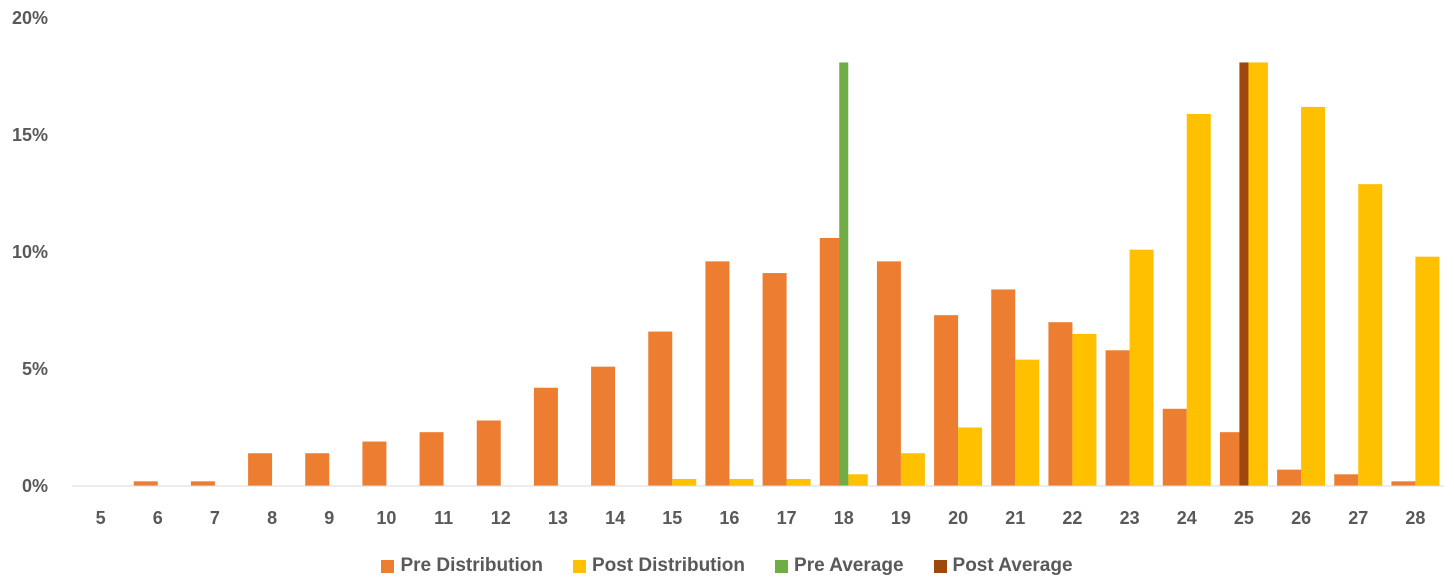 This screenshot has width=1454, height=585. I want to click on post-average-marker, so click(1244, 274).